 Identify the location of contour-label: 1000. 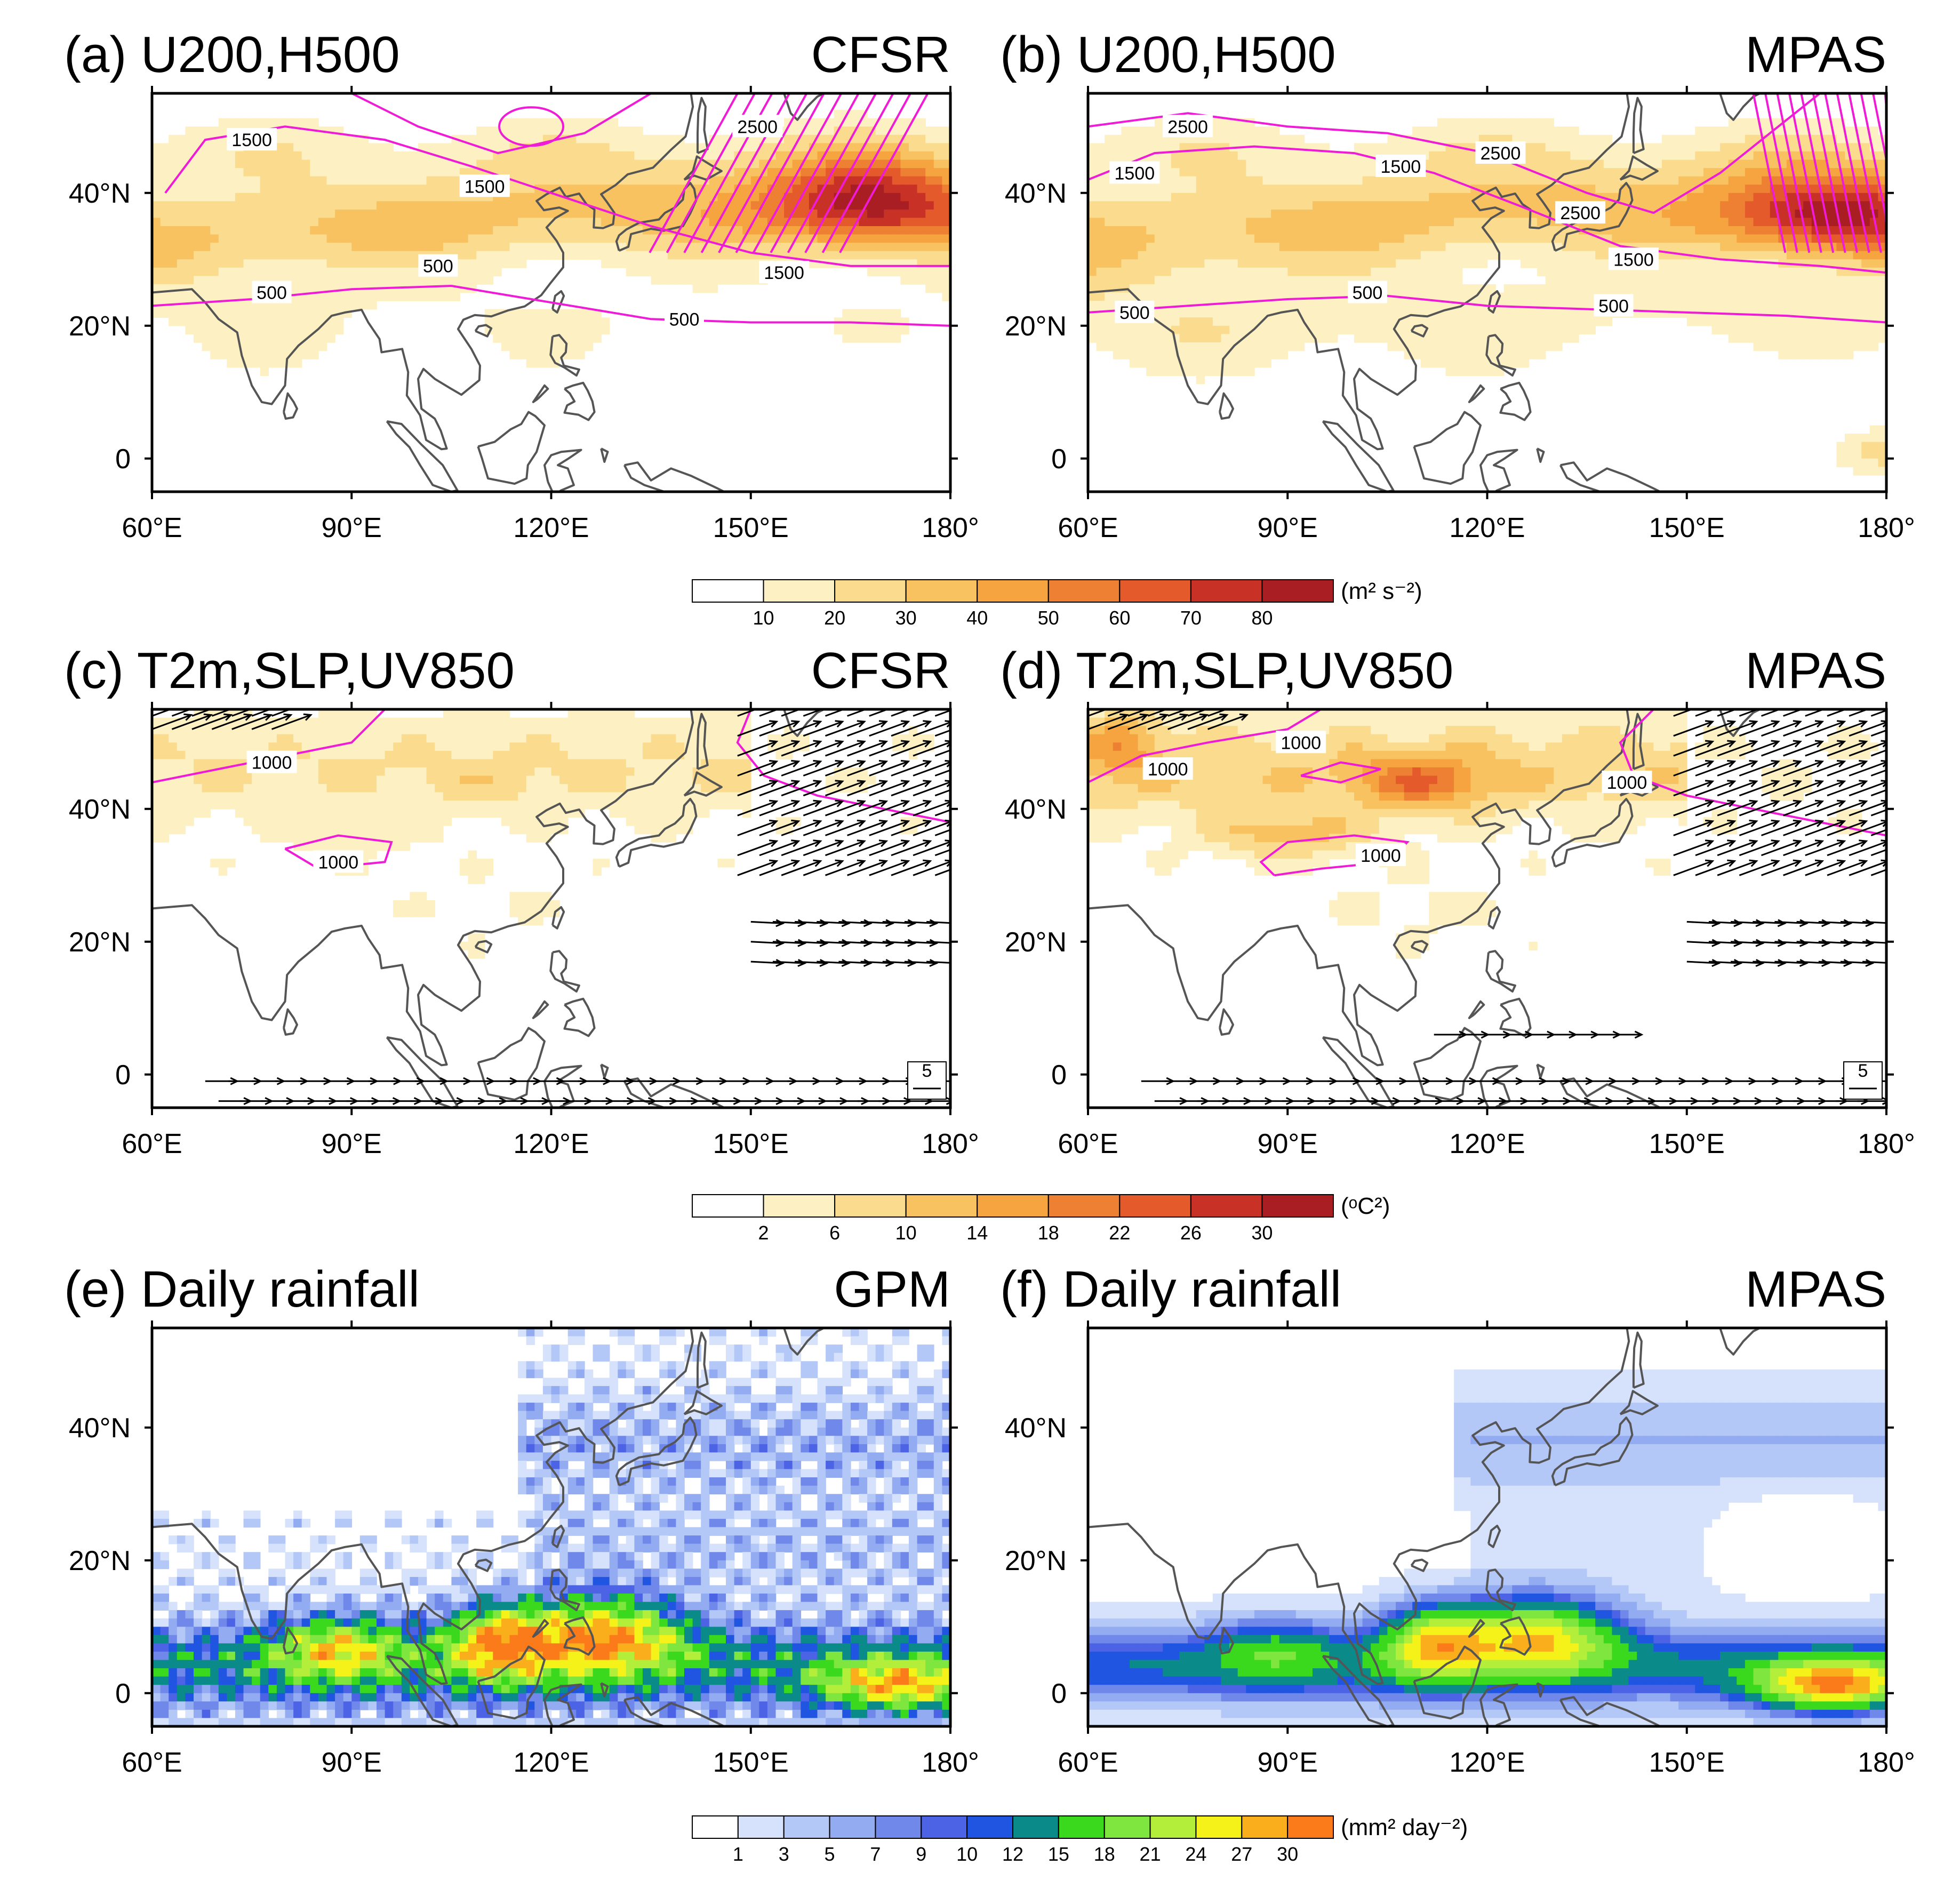
(1301, 743).